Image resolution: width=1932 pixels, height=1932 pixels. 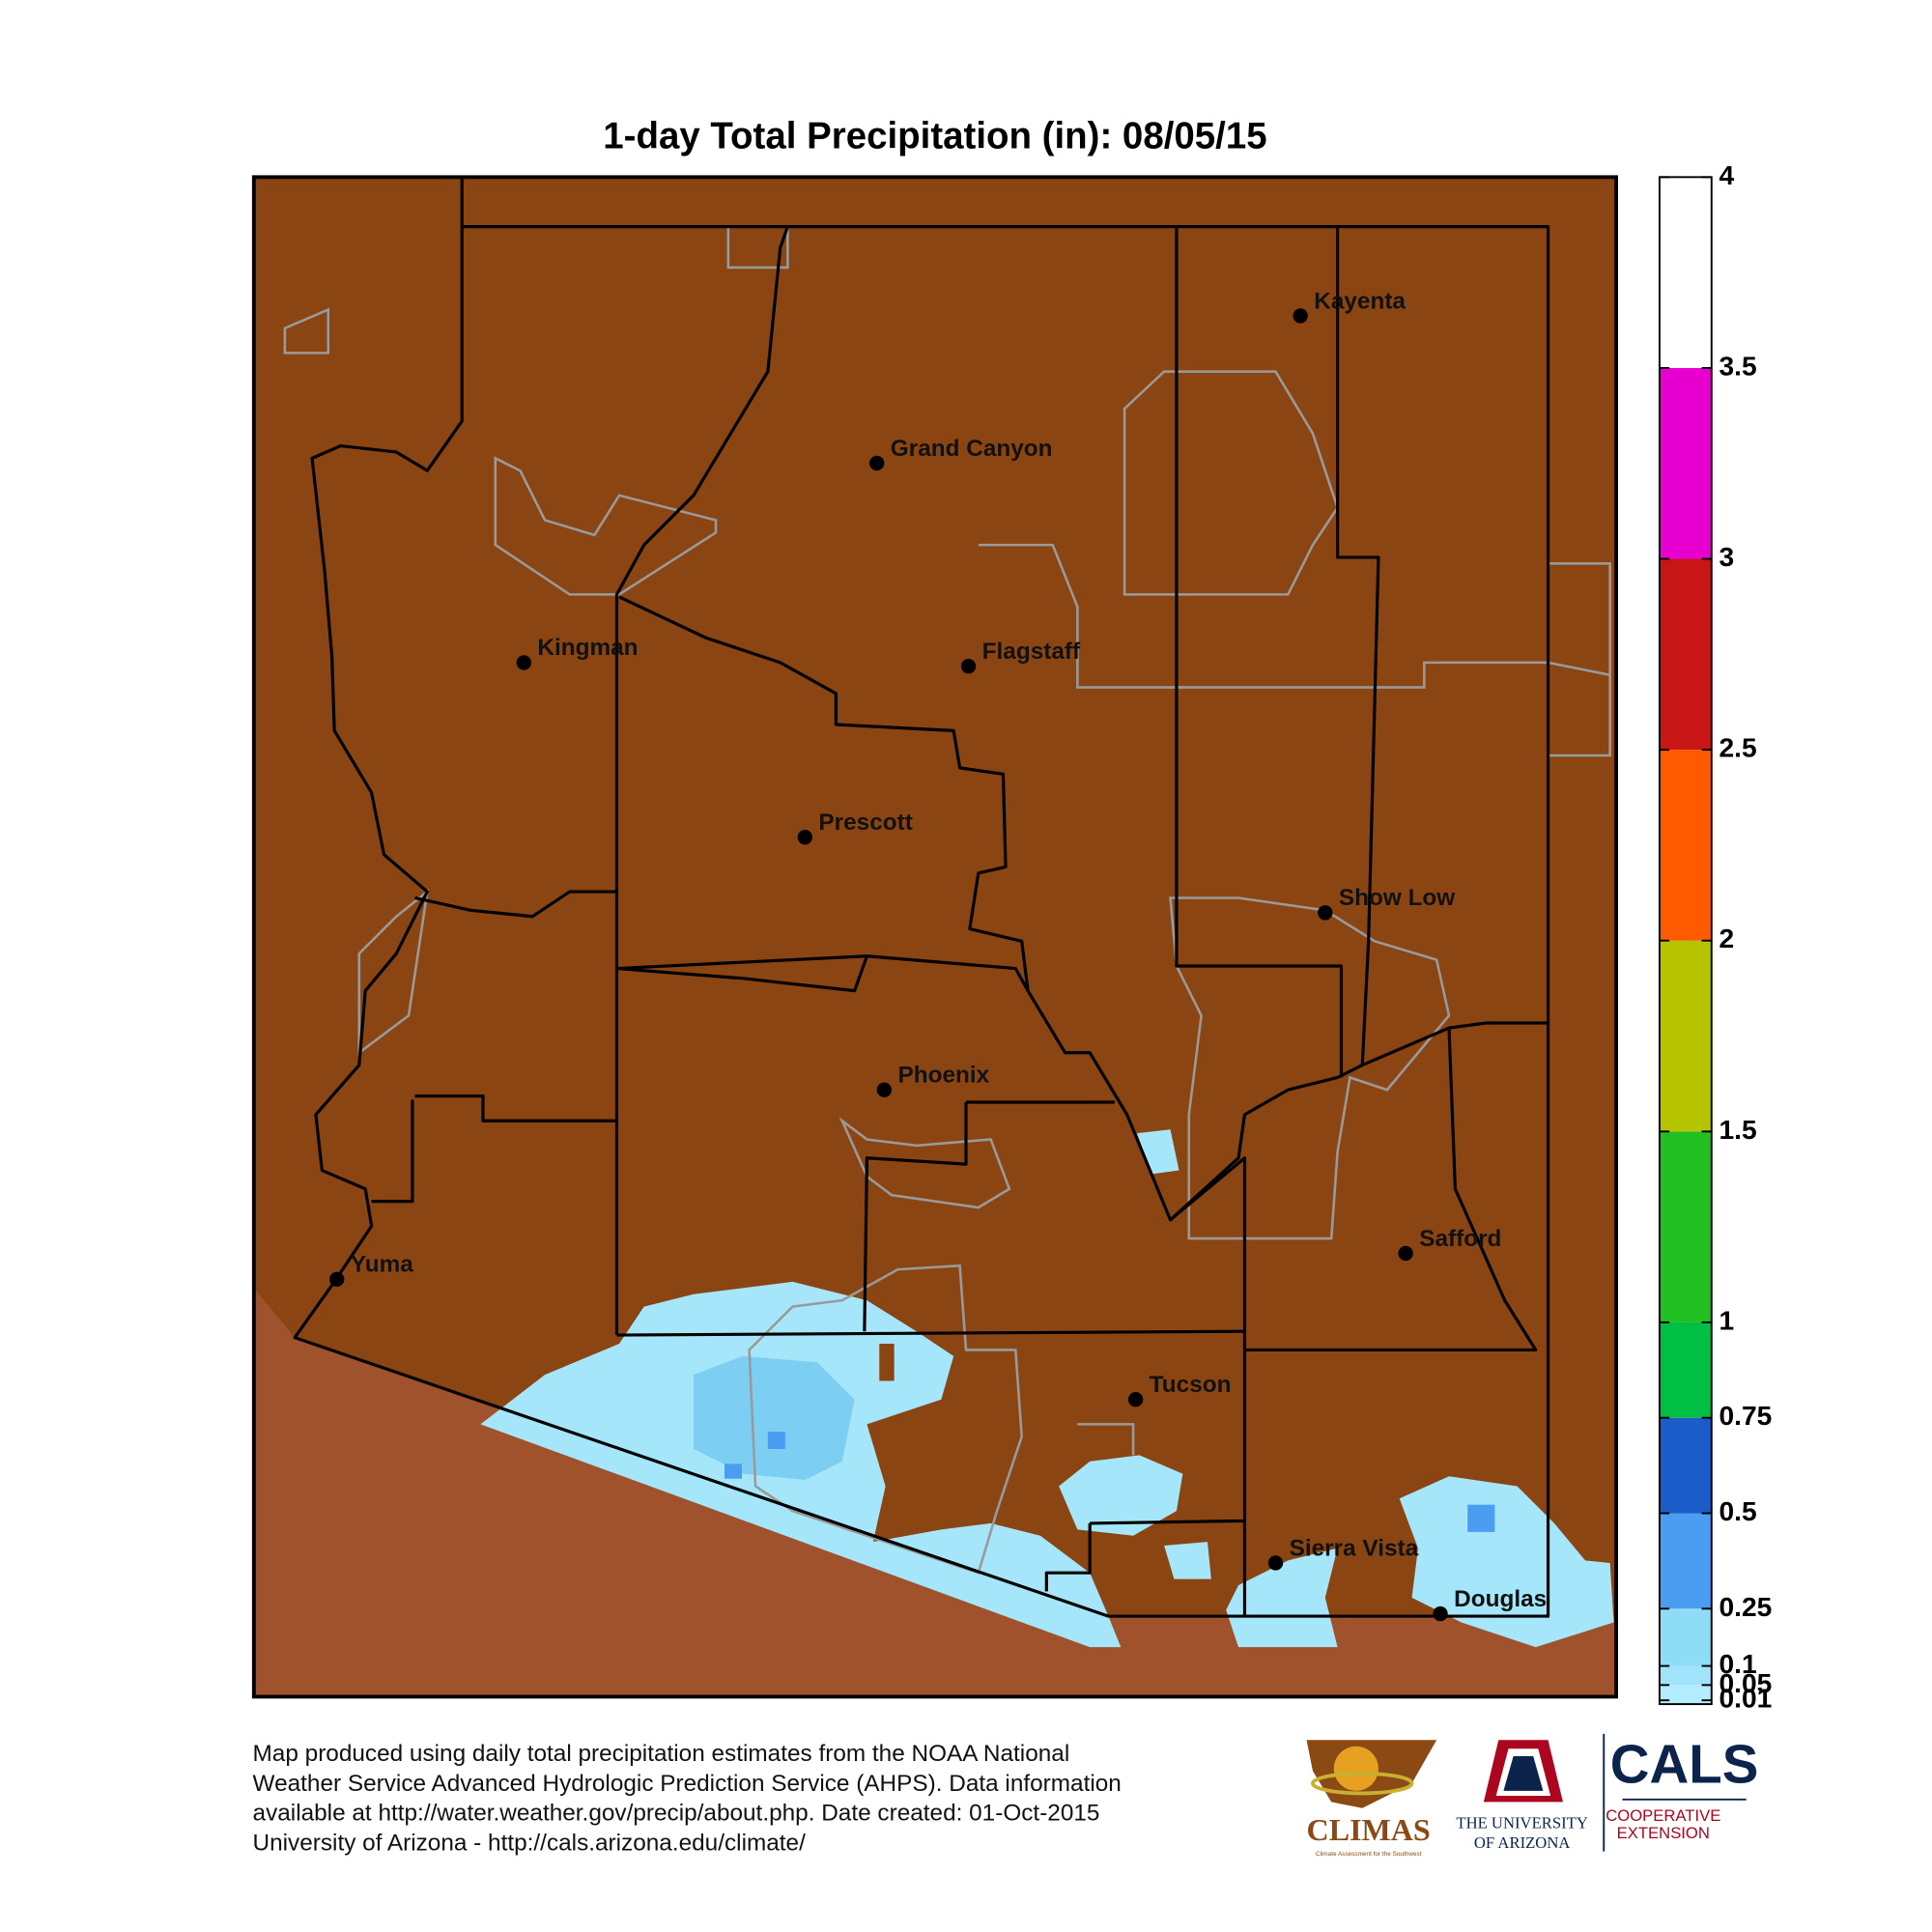 I want to click on city-label: Douglas, so click(x=1500, y=1599).